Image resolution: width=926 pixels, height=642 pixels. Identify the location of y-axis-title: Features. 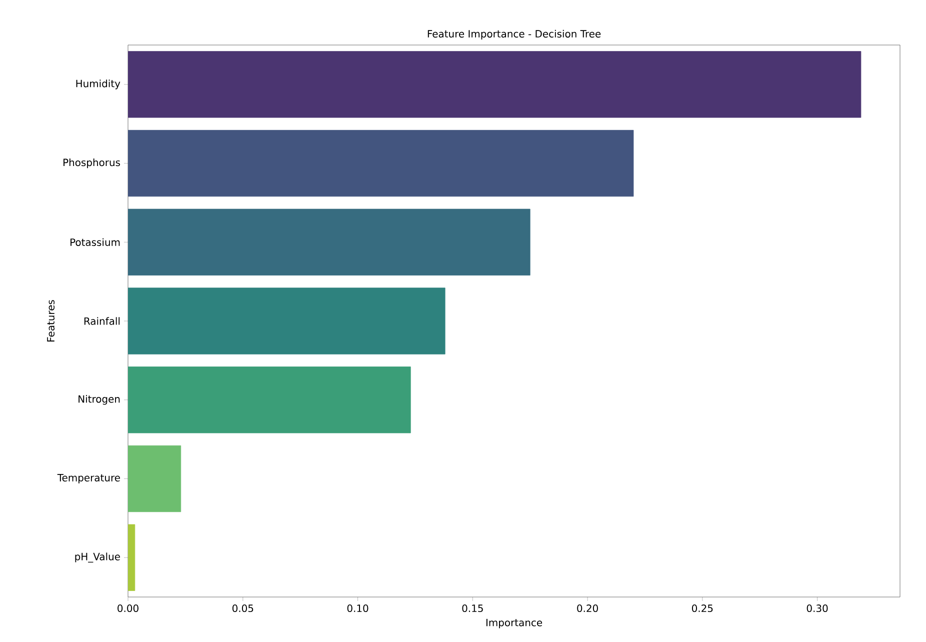
(51, 321).